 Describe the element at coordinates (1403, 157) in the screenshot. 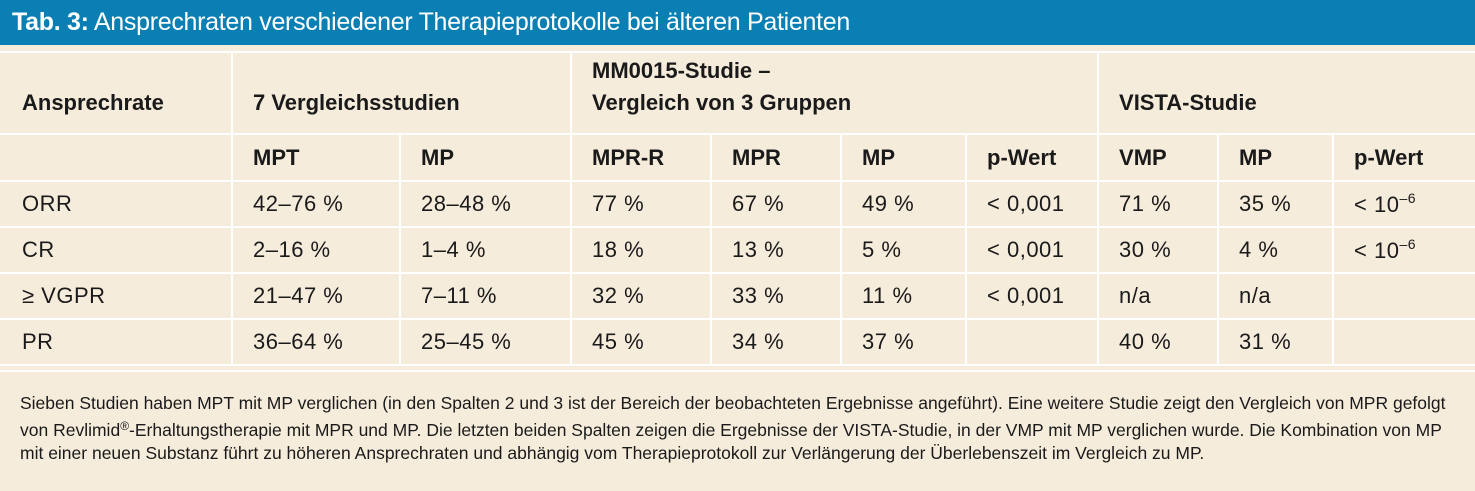

I see `sub-header-p-wert-2: p-Wert` at that location.